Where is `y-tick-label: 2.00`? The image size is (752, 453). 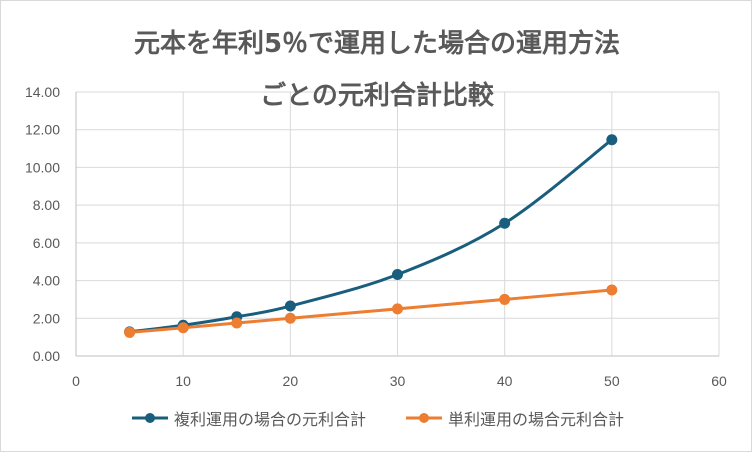 y-tick-label: 2.00 is located at coordinates (46, 318).